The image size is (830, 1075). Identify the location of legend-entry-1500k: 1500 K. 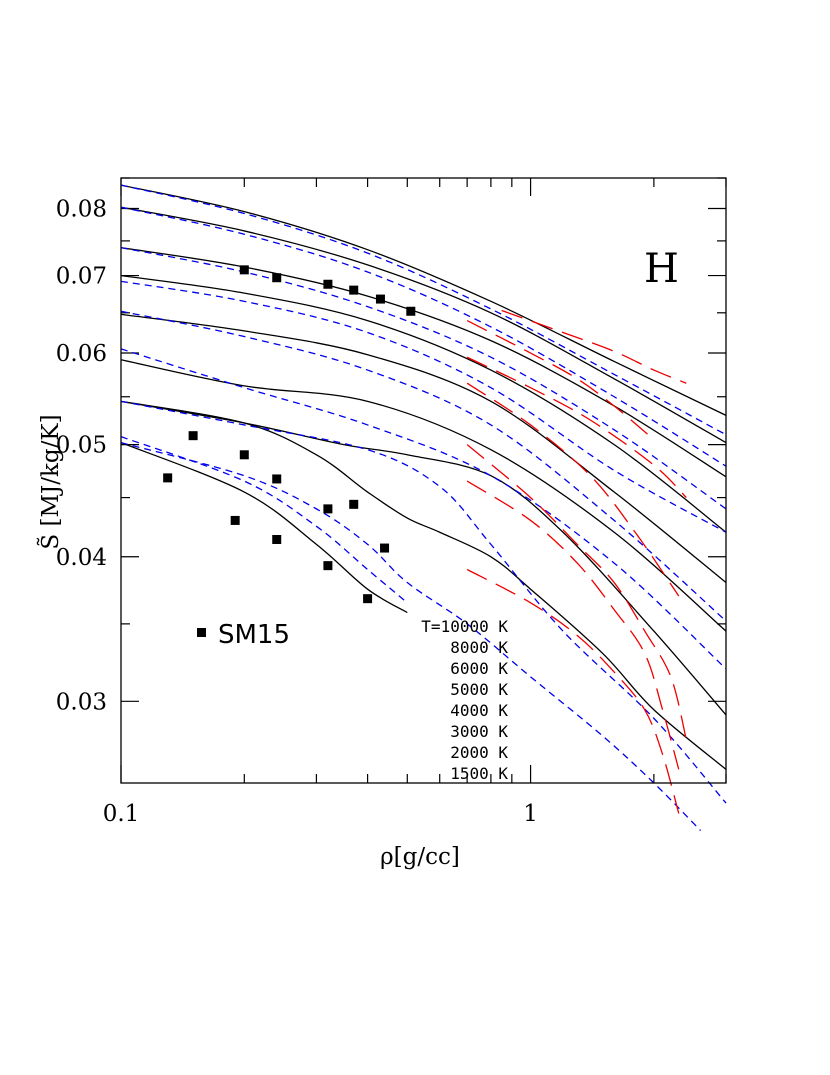
(479, 773).